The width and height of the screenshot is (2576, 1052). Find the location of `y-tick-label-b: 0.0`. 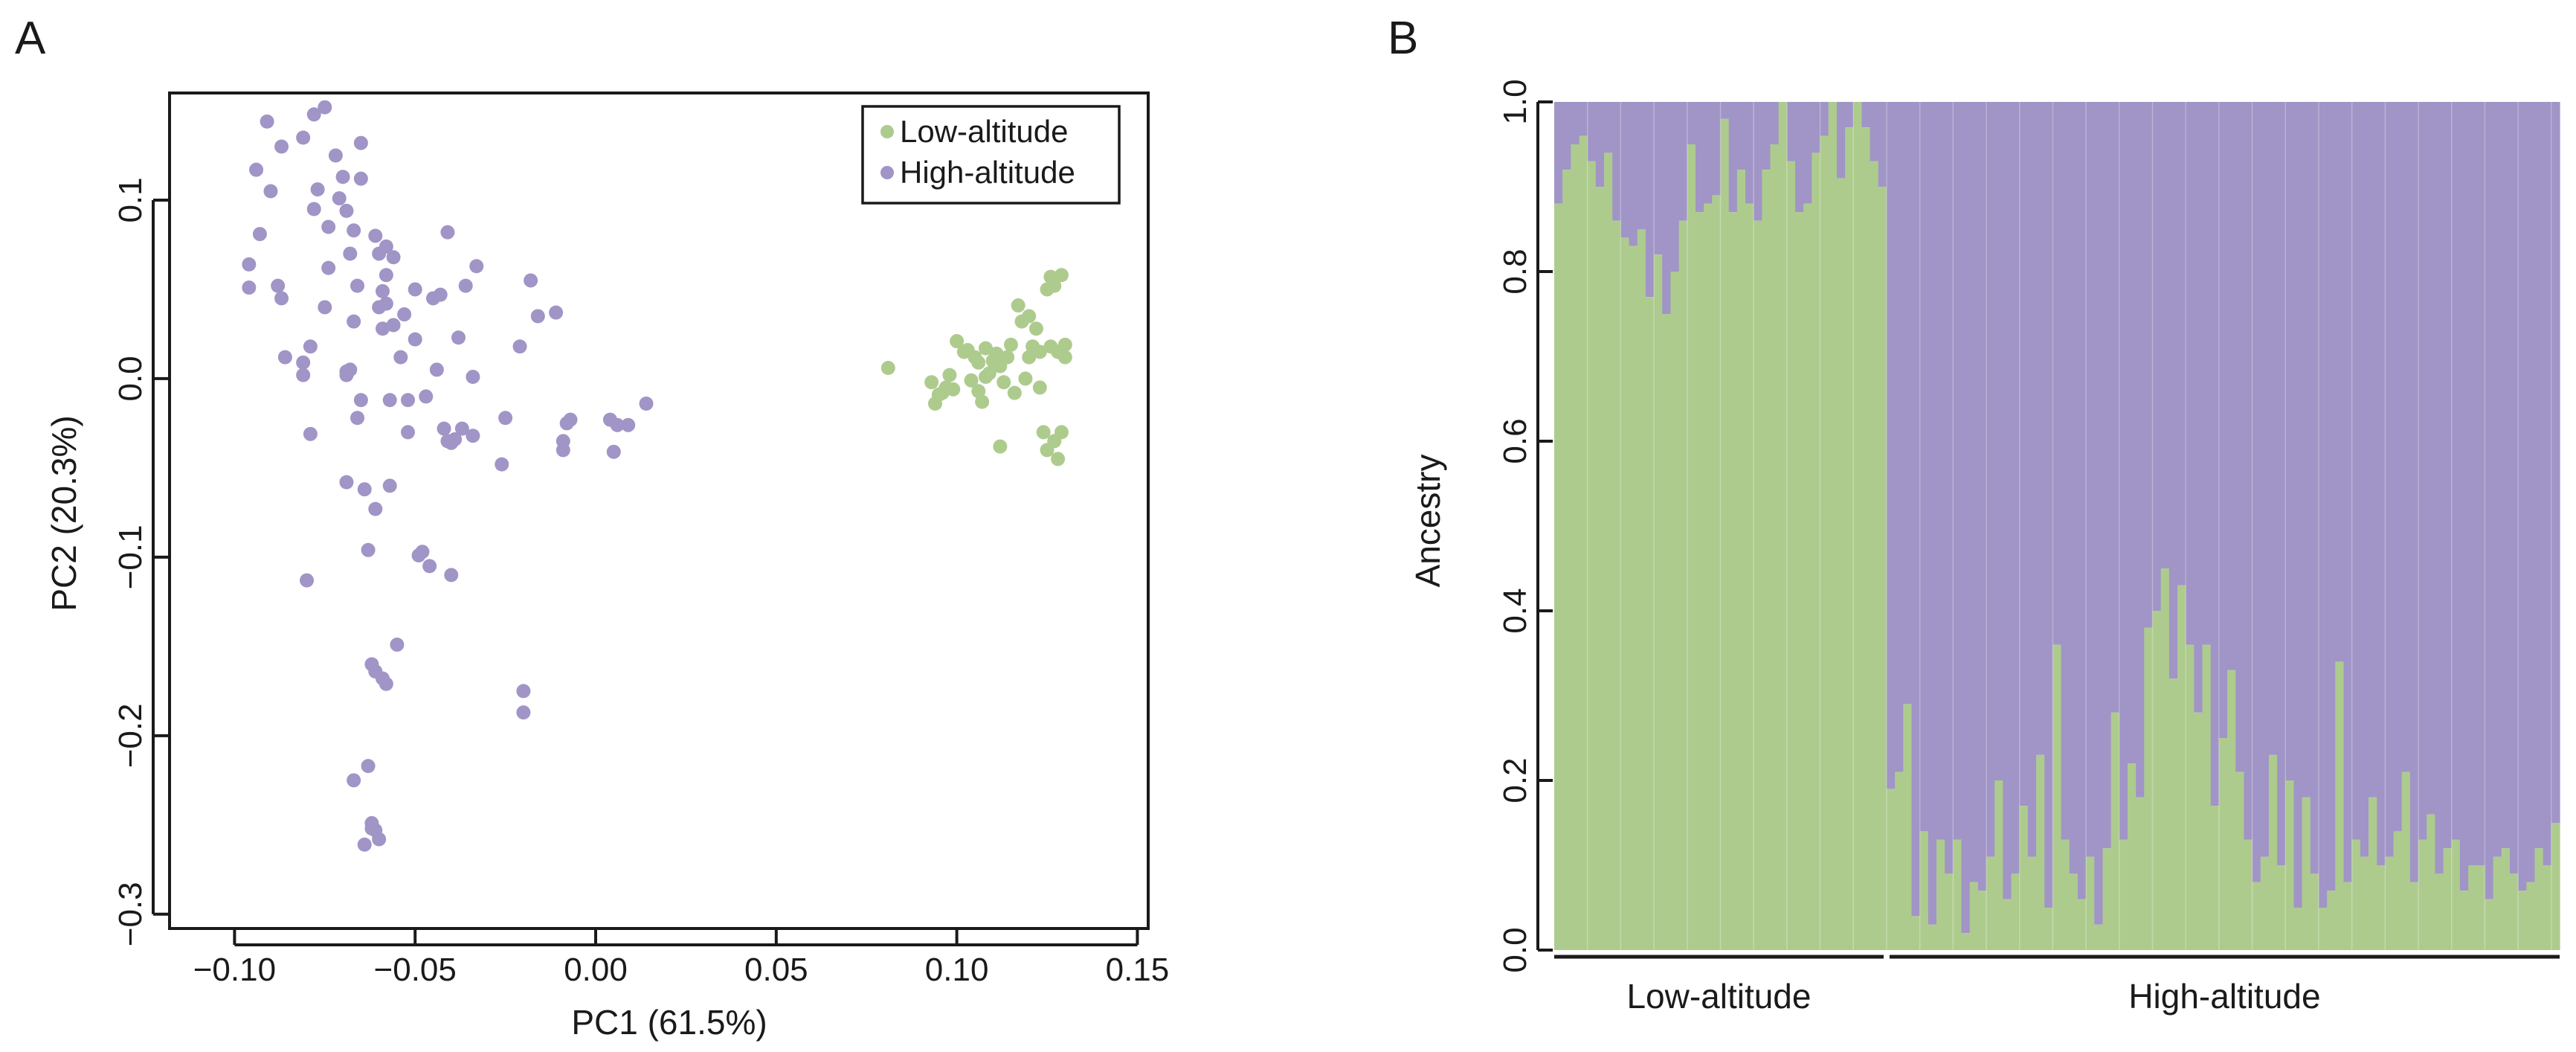

y-tick-label-b: 0.0 is located at coordinates (1515, 950).